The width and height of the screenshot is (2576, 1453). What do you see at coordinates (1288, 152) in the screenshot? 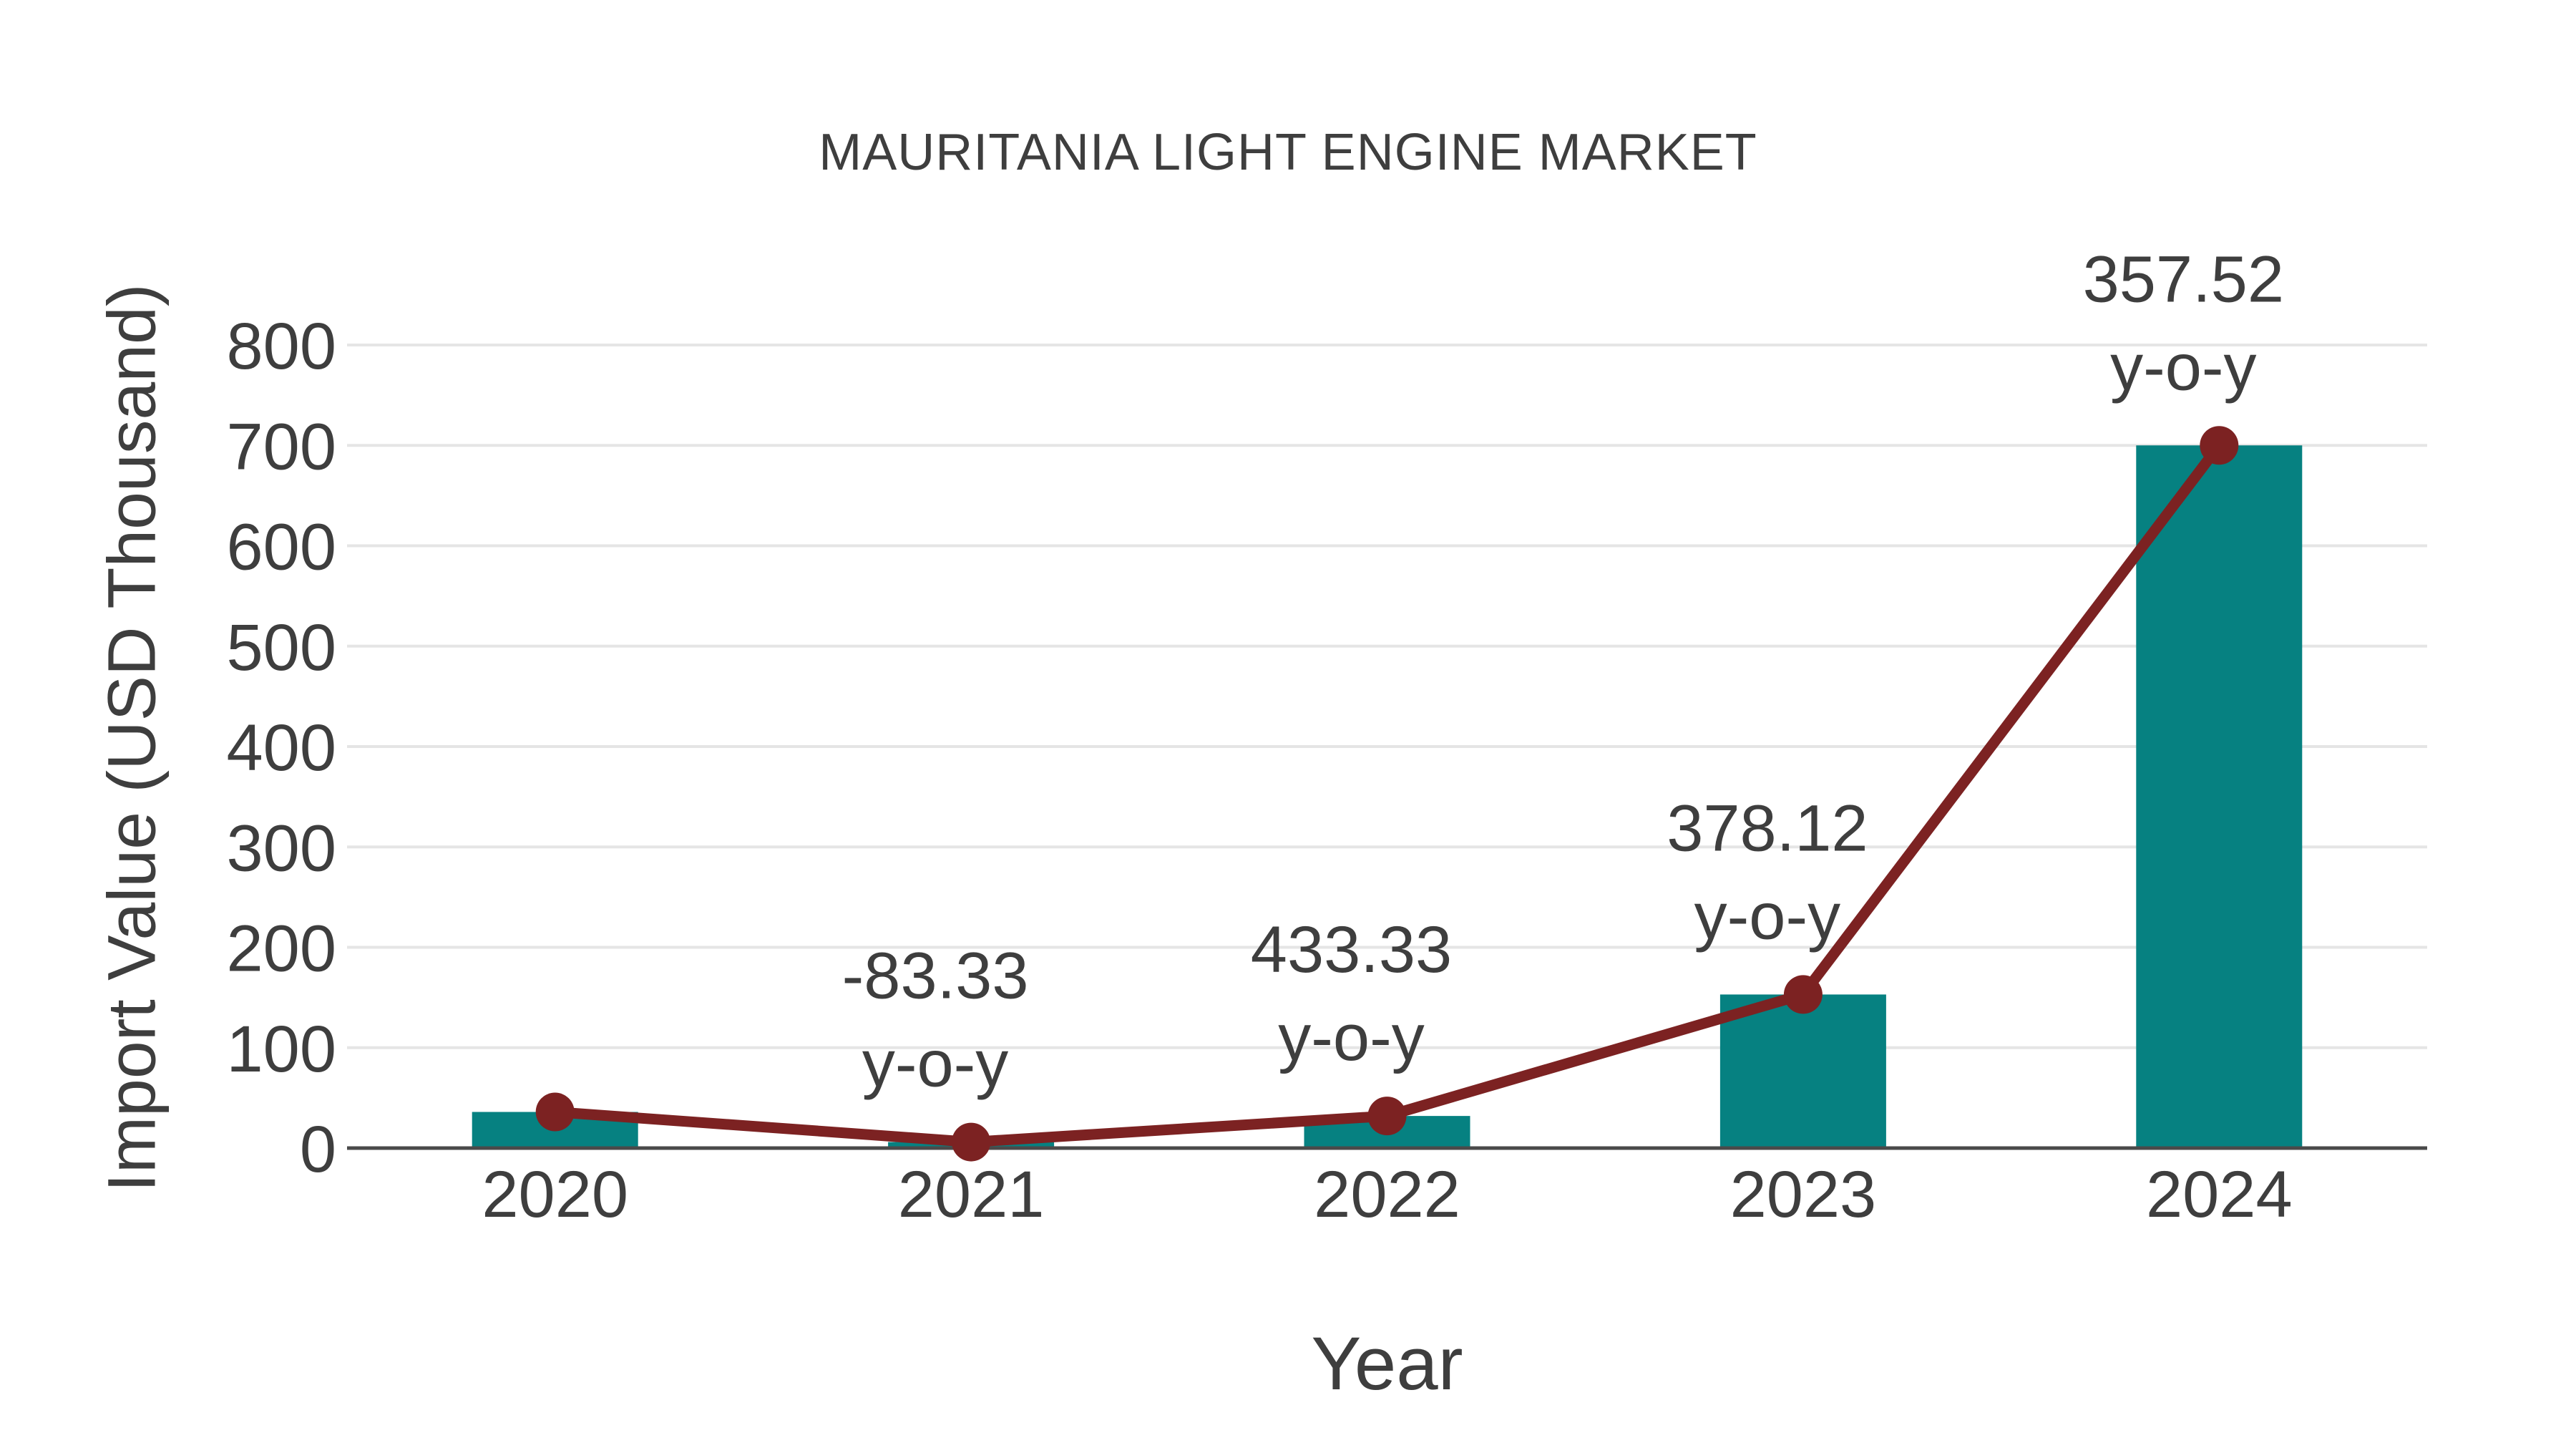
I see `chart-title: MAURITANIA LIGHT ENGINE MARKET` at bounding box center [1288, 152].